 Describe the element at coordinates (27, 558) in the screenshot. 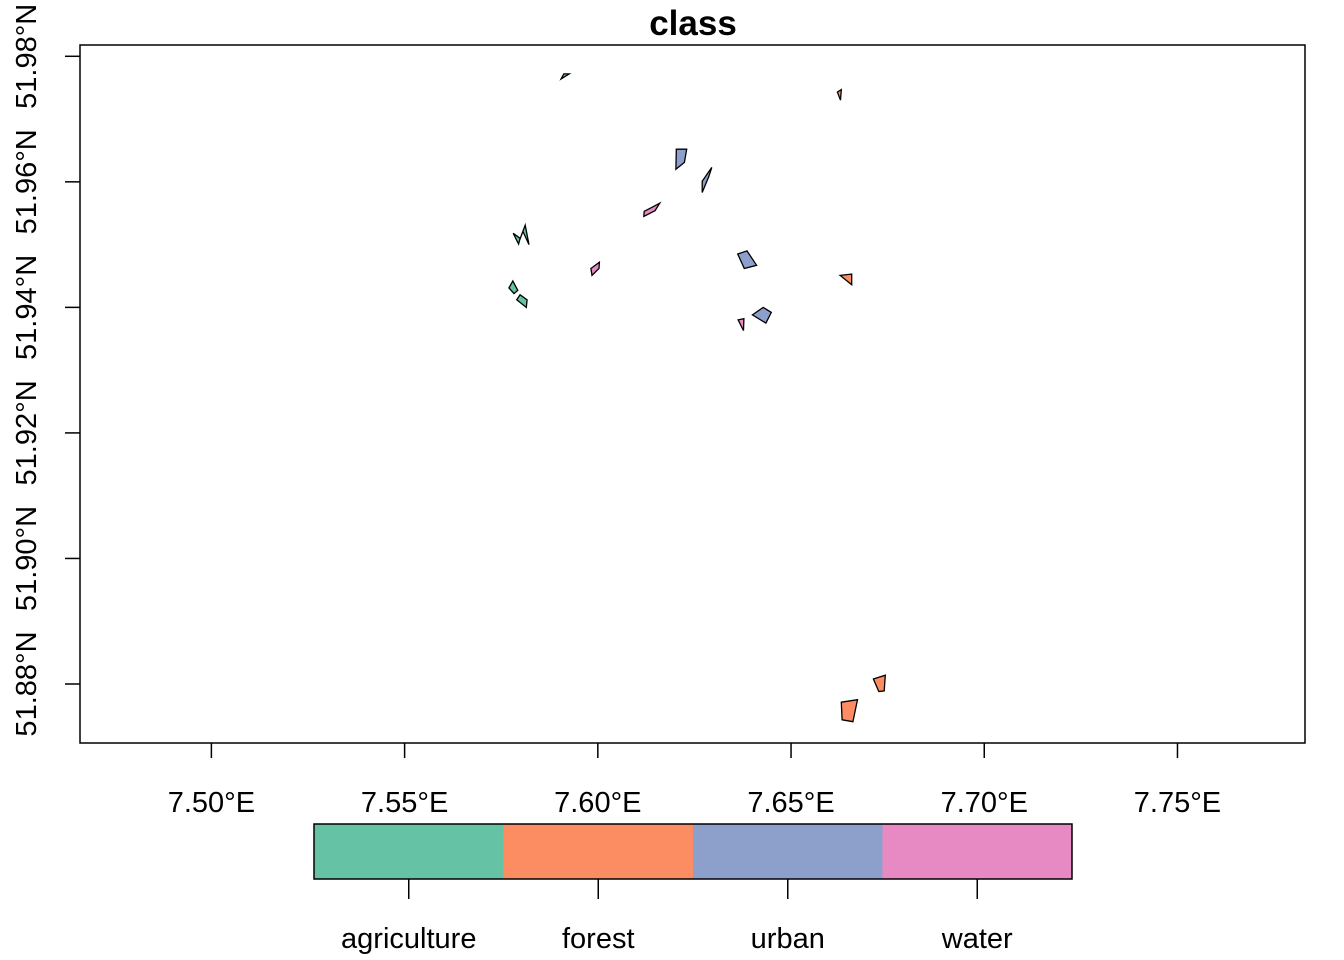

I see `y-tick-label: 51.90°N` at that location.